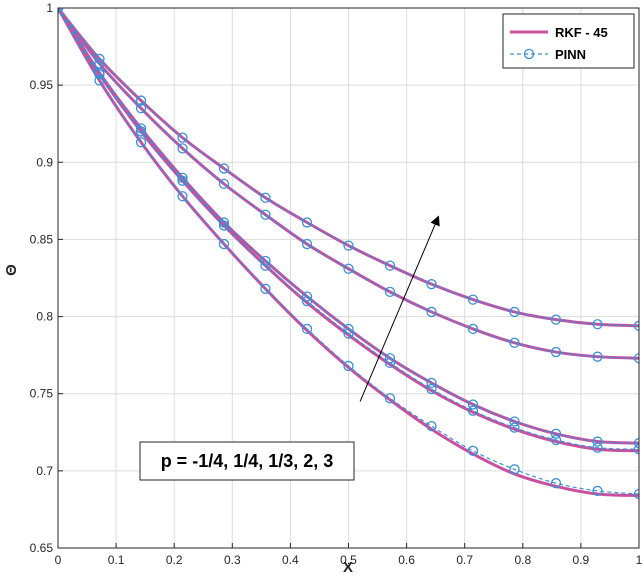 The height and width of the screenshot is (577, 644). Describe the element at coordinates (42, 85) in the screenshot. I see `y-tick-label: 0.95` at that location.